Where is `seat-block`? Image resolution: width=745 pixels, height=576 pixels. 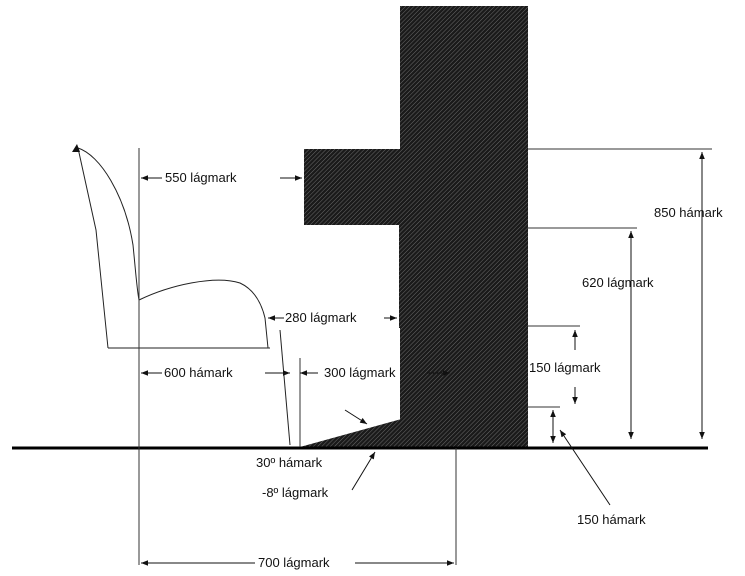
seat-block is located at coordinates (402, 276).